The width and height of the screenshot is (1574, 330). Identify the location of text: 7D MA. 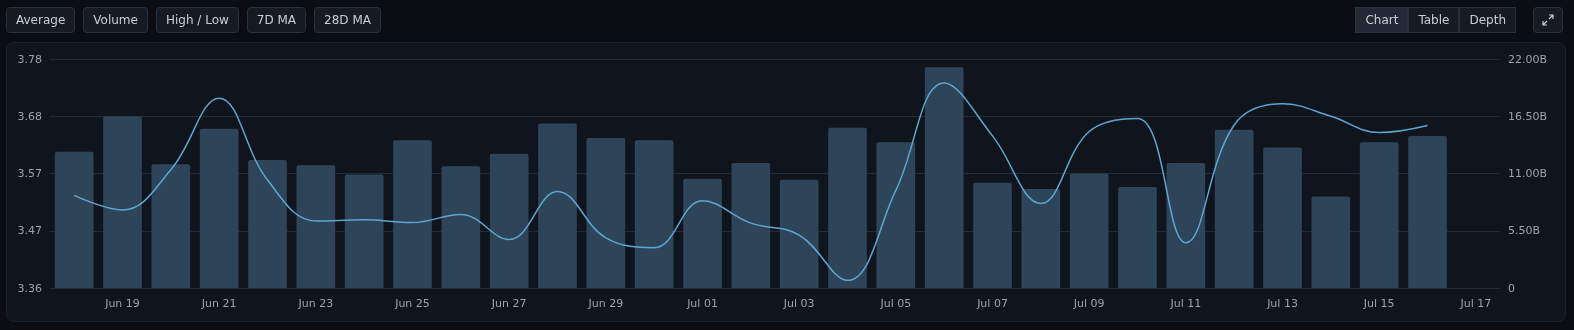
(276, 20).